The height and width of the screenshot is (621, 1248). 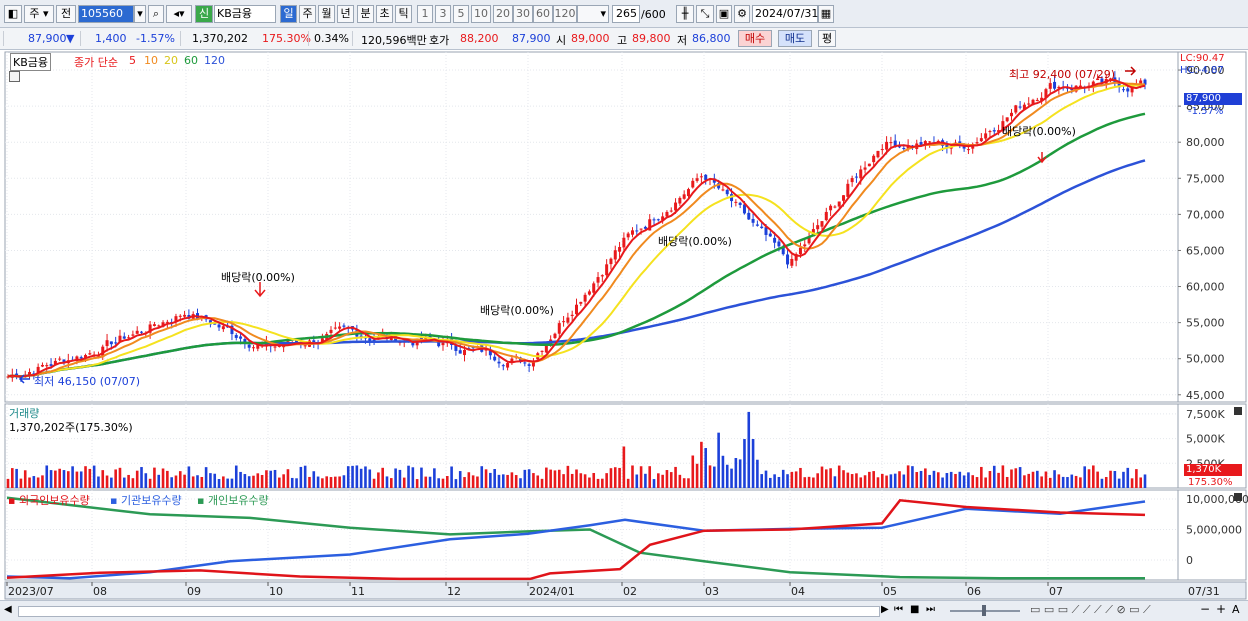 I want to click on stop-icon: ■, so click(x=915, y=609).